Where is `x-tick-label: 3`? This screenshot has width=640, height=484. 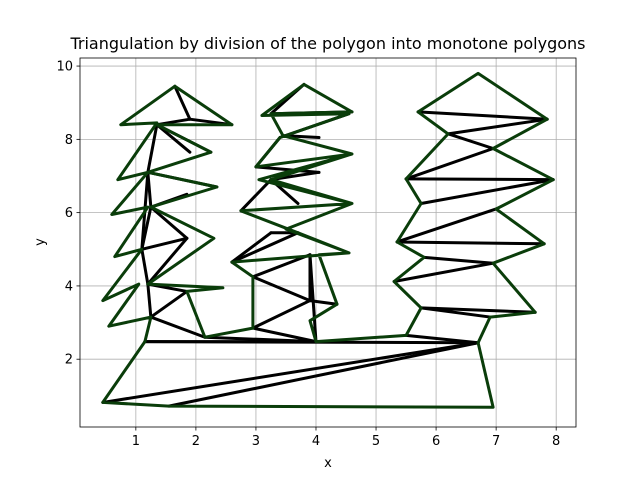
x-tick-label: 3 is located at coordinates (256, 441).